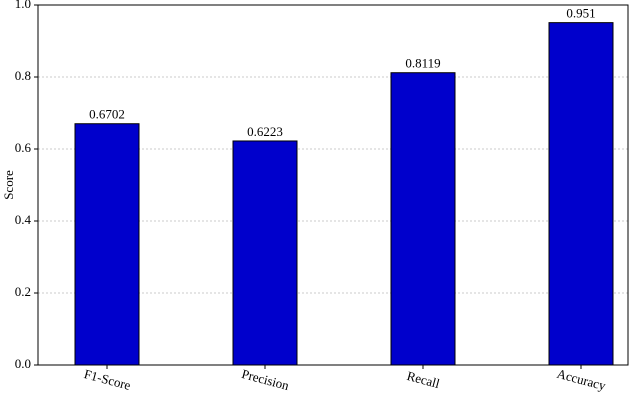  Describe the element at coordinates (580, 13) in the screenshot. I see `value-label: 0.951` at that location.